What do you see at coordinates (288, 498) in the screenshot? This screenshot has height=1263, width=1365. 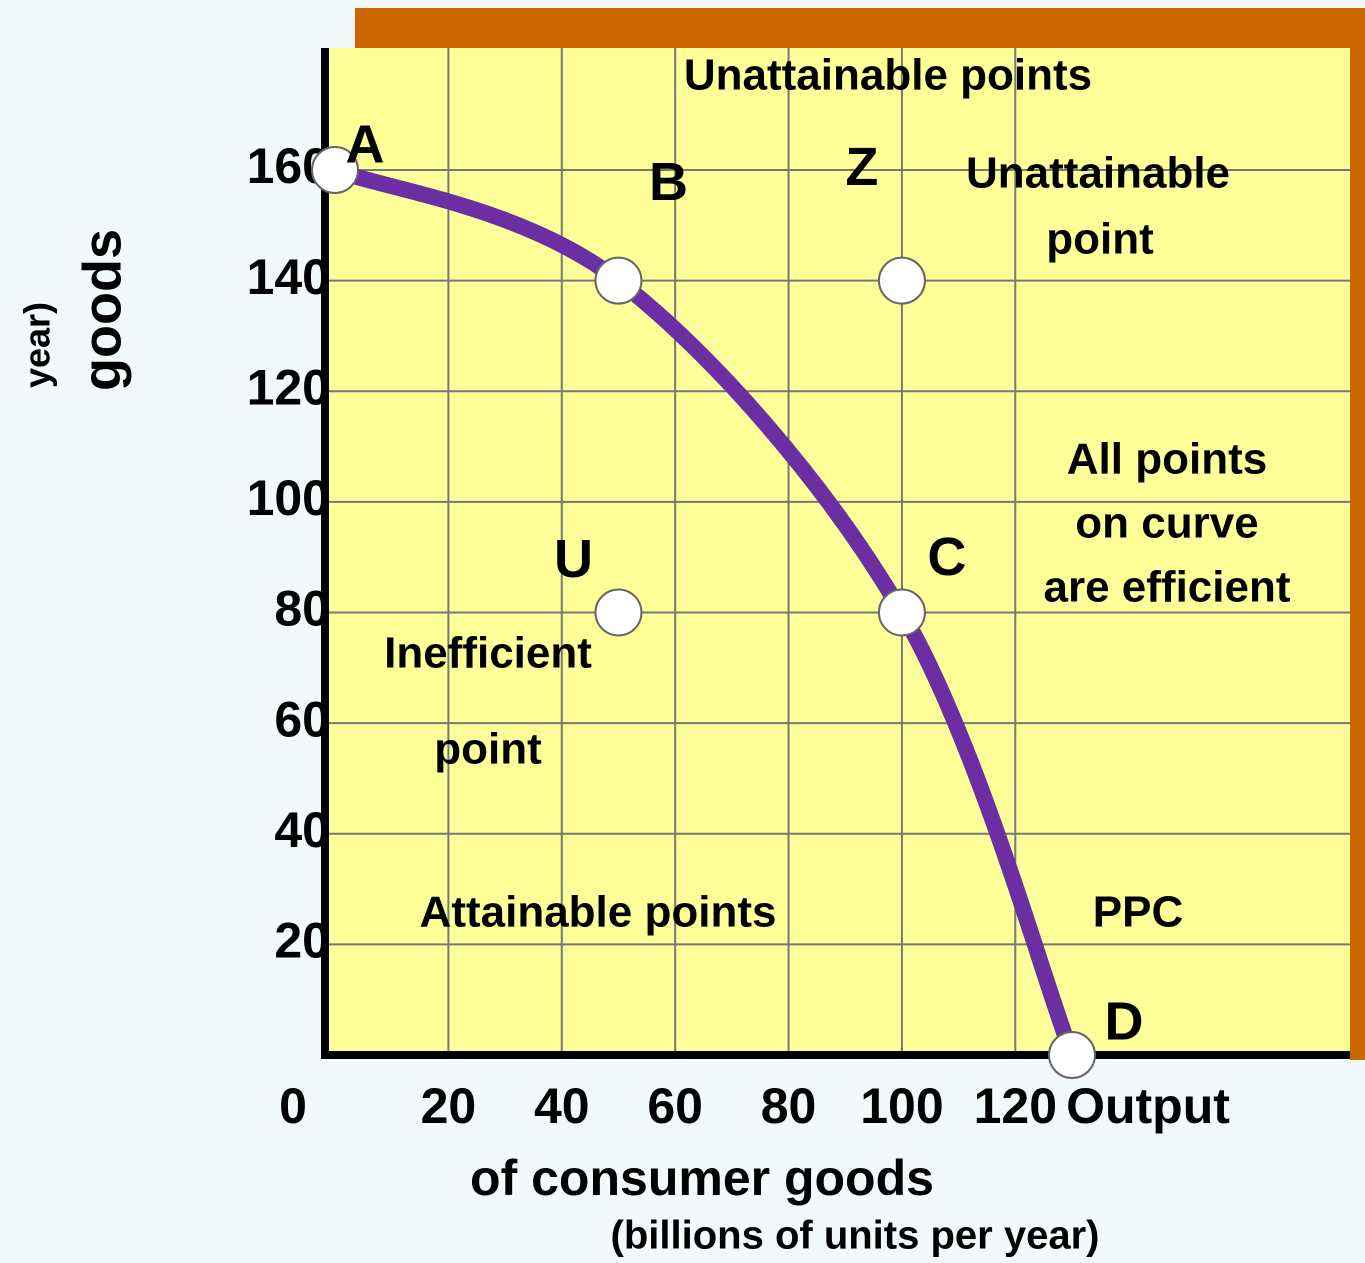 I see `y-tick-label: 100` at bounding box center [288, 498].